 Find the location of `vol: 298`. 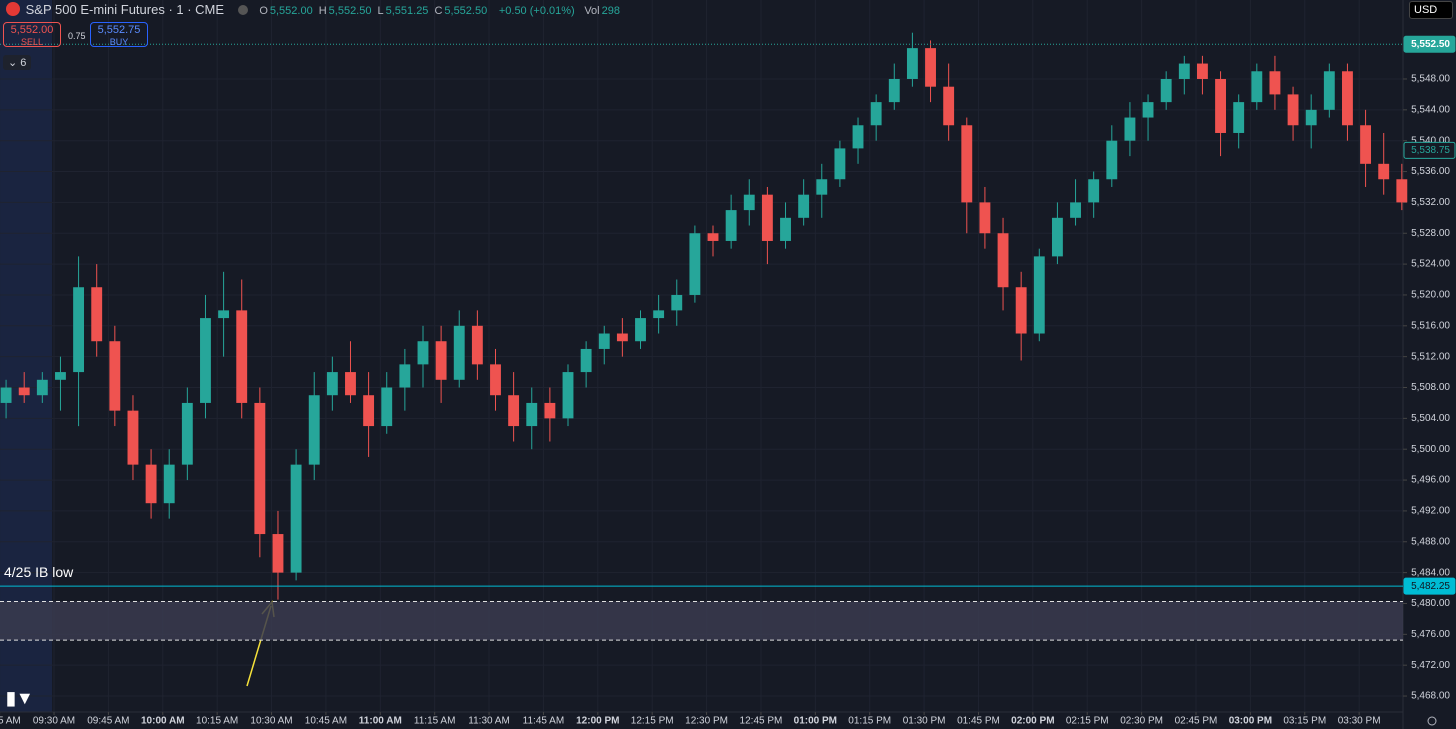

vol: 298 is located at coordinates (610, 11).